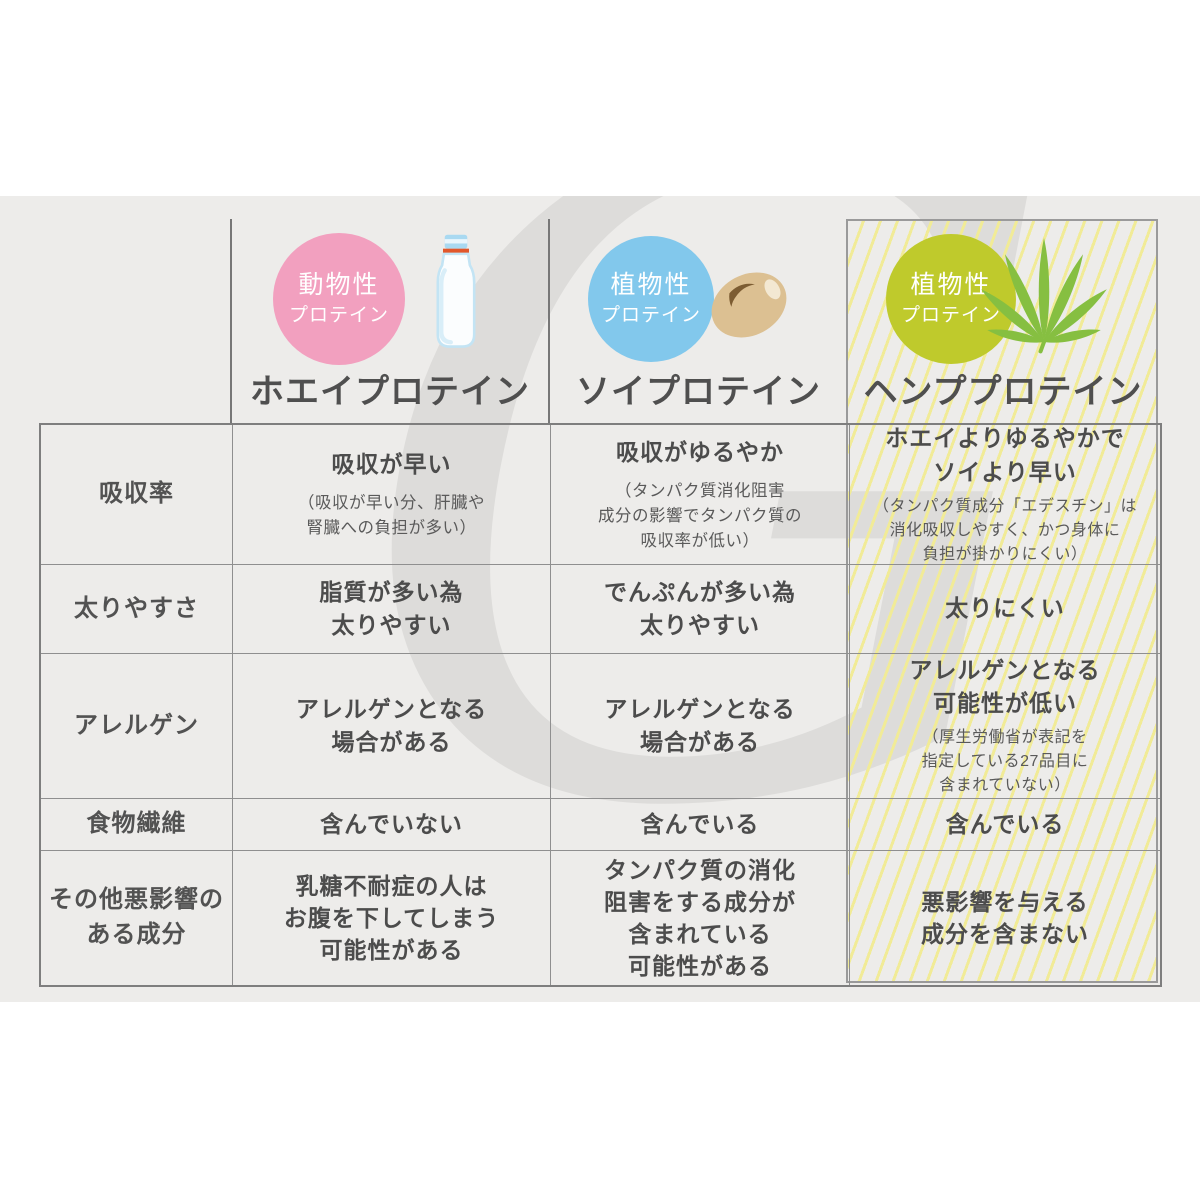  I want to click on plant-protein-badge-hemp: 植物性 プロテイン, so click(951, 299).